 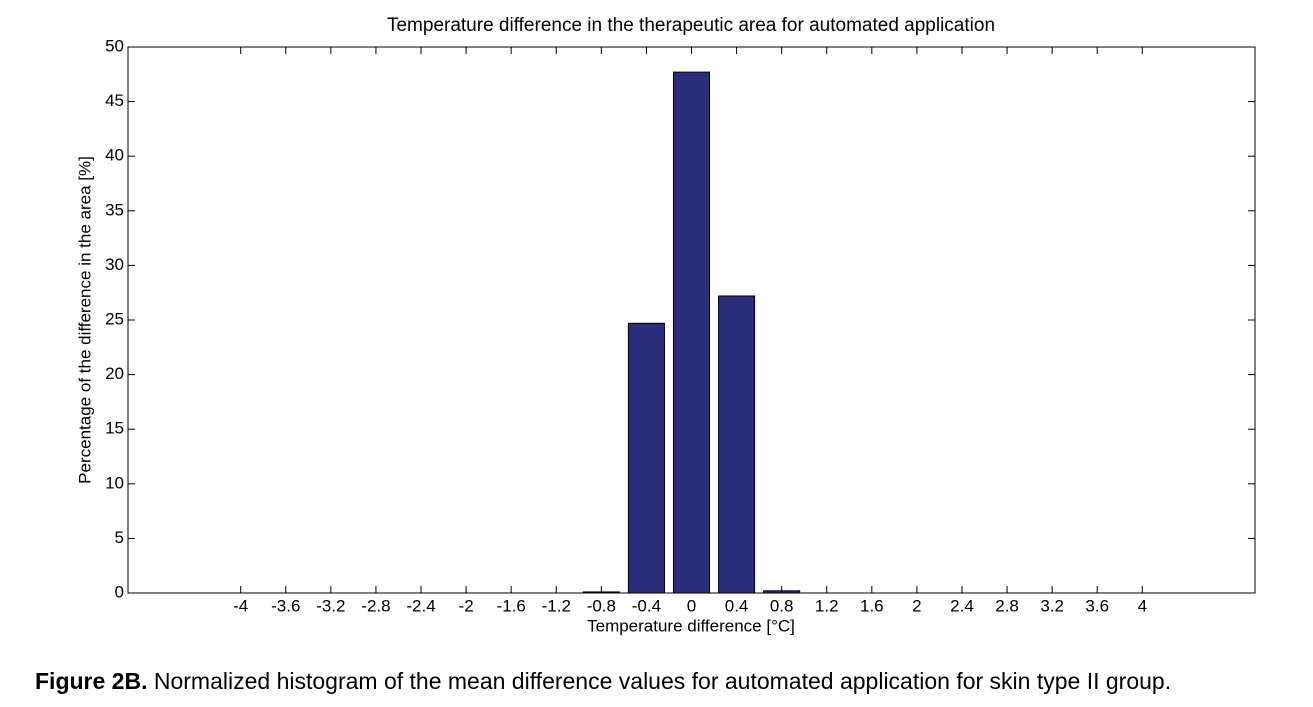 I want to click on x-tick-label: 3.2, so click(x=1052, y=605).